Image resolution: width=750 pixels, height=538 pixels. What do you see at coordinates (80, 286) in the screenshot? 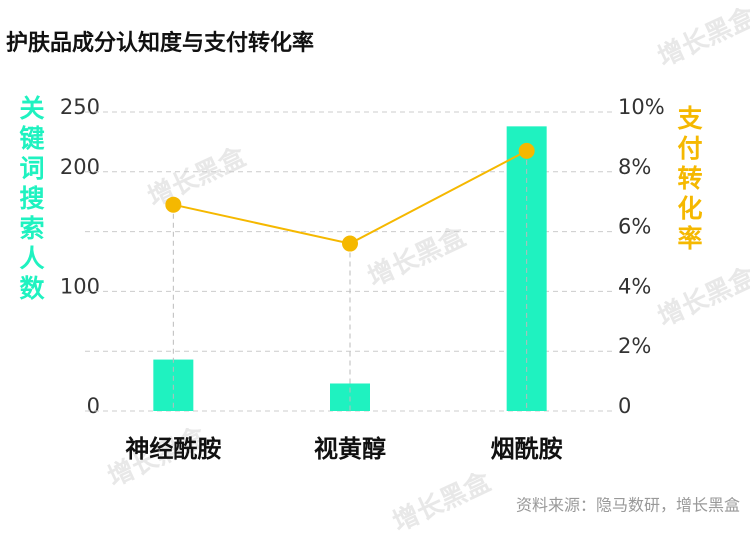
I see `y-tick-label: 100` at bounding box center [80, 286].